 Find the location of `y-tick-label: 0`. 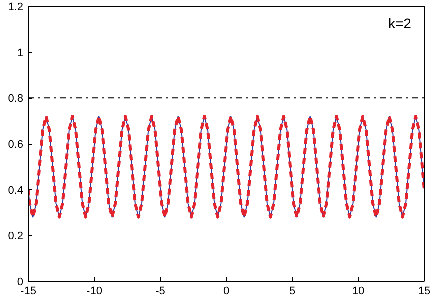

y-tick-label: 0 is located at coordinates (20, 282).